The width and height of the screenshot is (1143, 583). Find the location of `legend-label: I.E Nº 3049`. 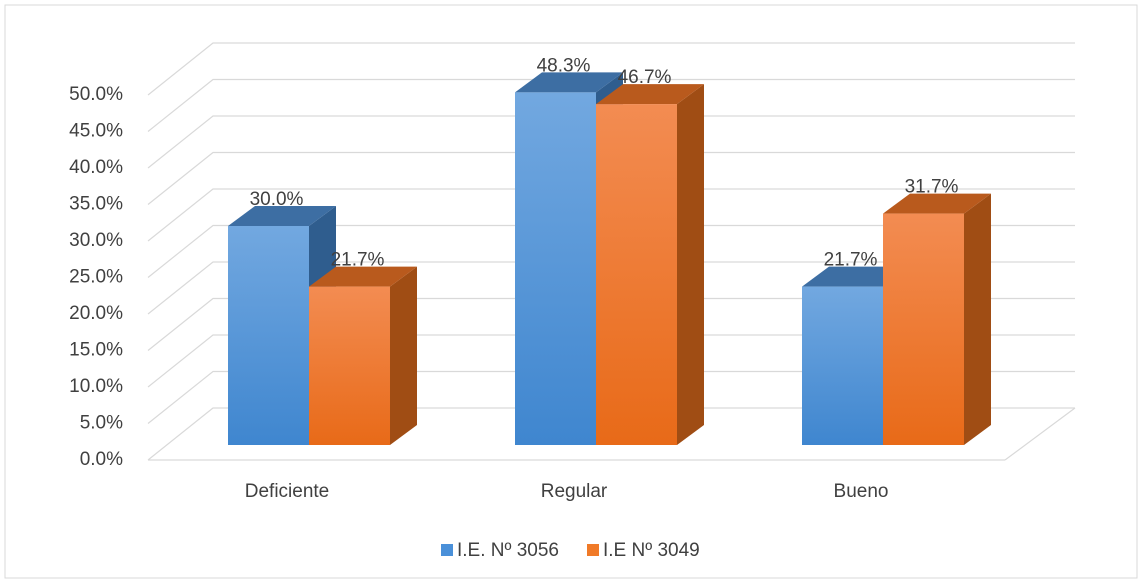

legend-label: I.E Nº 3049 is located at coordinates (651, 550).